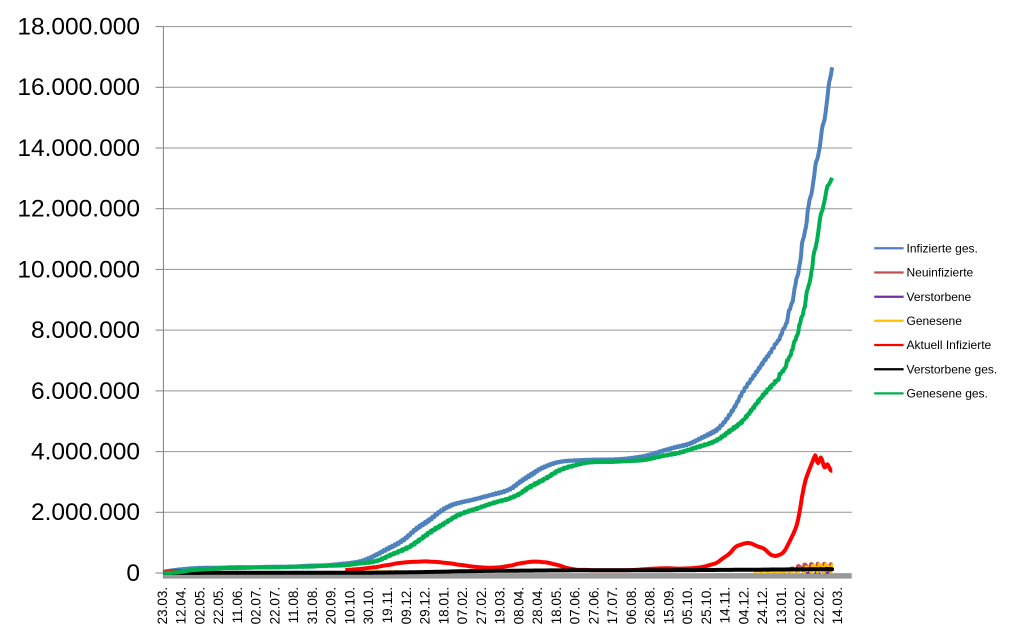 The width and height of the screenshot is (1011, 644). I want to click on svg-text: 30.10., so click(368, 606).